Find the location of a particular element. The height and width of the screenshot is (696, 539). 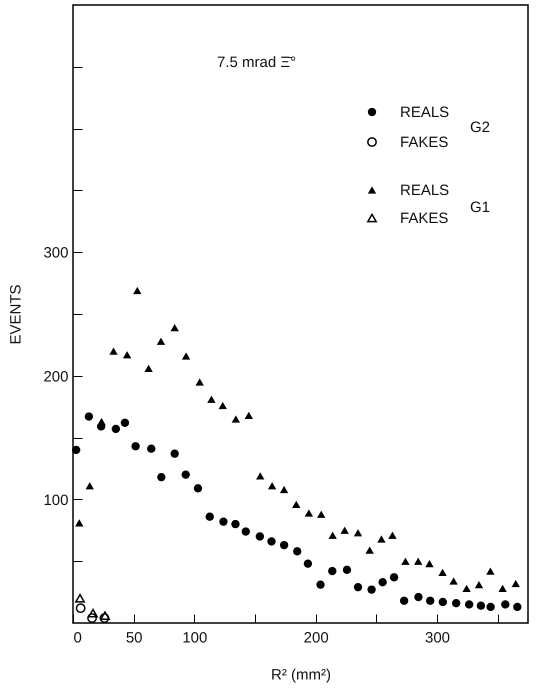

x-tick-label: 50 is located at coordinates (134, 638).